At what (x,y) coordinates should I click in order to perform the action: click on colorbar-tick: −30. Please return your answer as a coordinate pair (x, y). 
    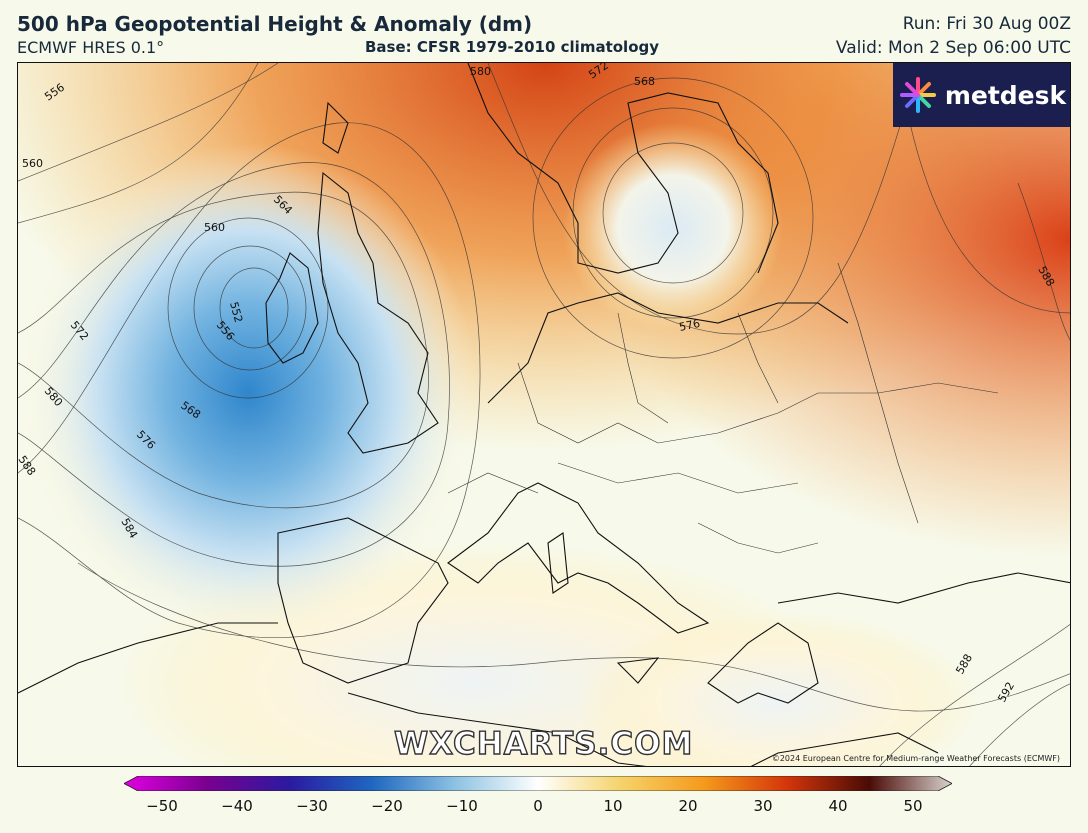
    Looking at the image, I should click on (312, 806).